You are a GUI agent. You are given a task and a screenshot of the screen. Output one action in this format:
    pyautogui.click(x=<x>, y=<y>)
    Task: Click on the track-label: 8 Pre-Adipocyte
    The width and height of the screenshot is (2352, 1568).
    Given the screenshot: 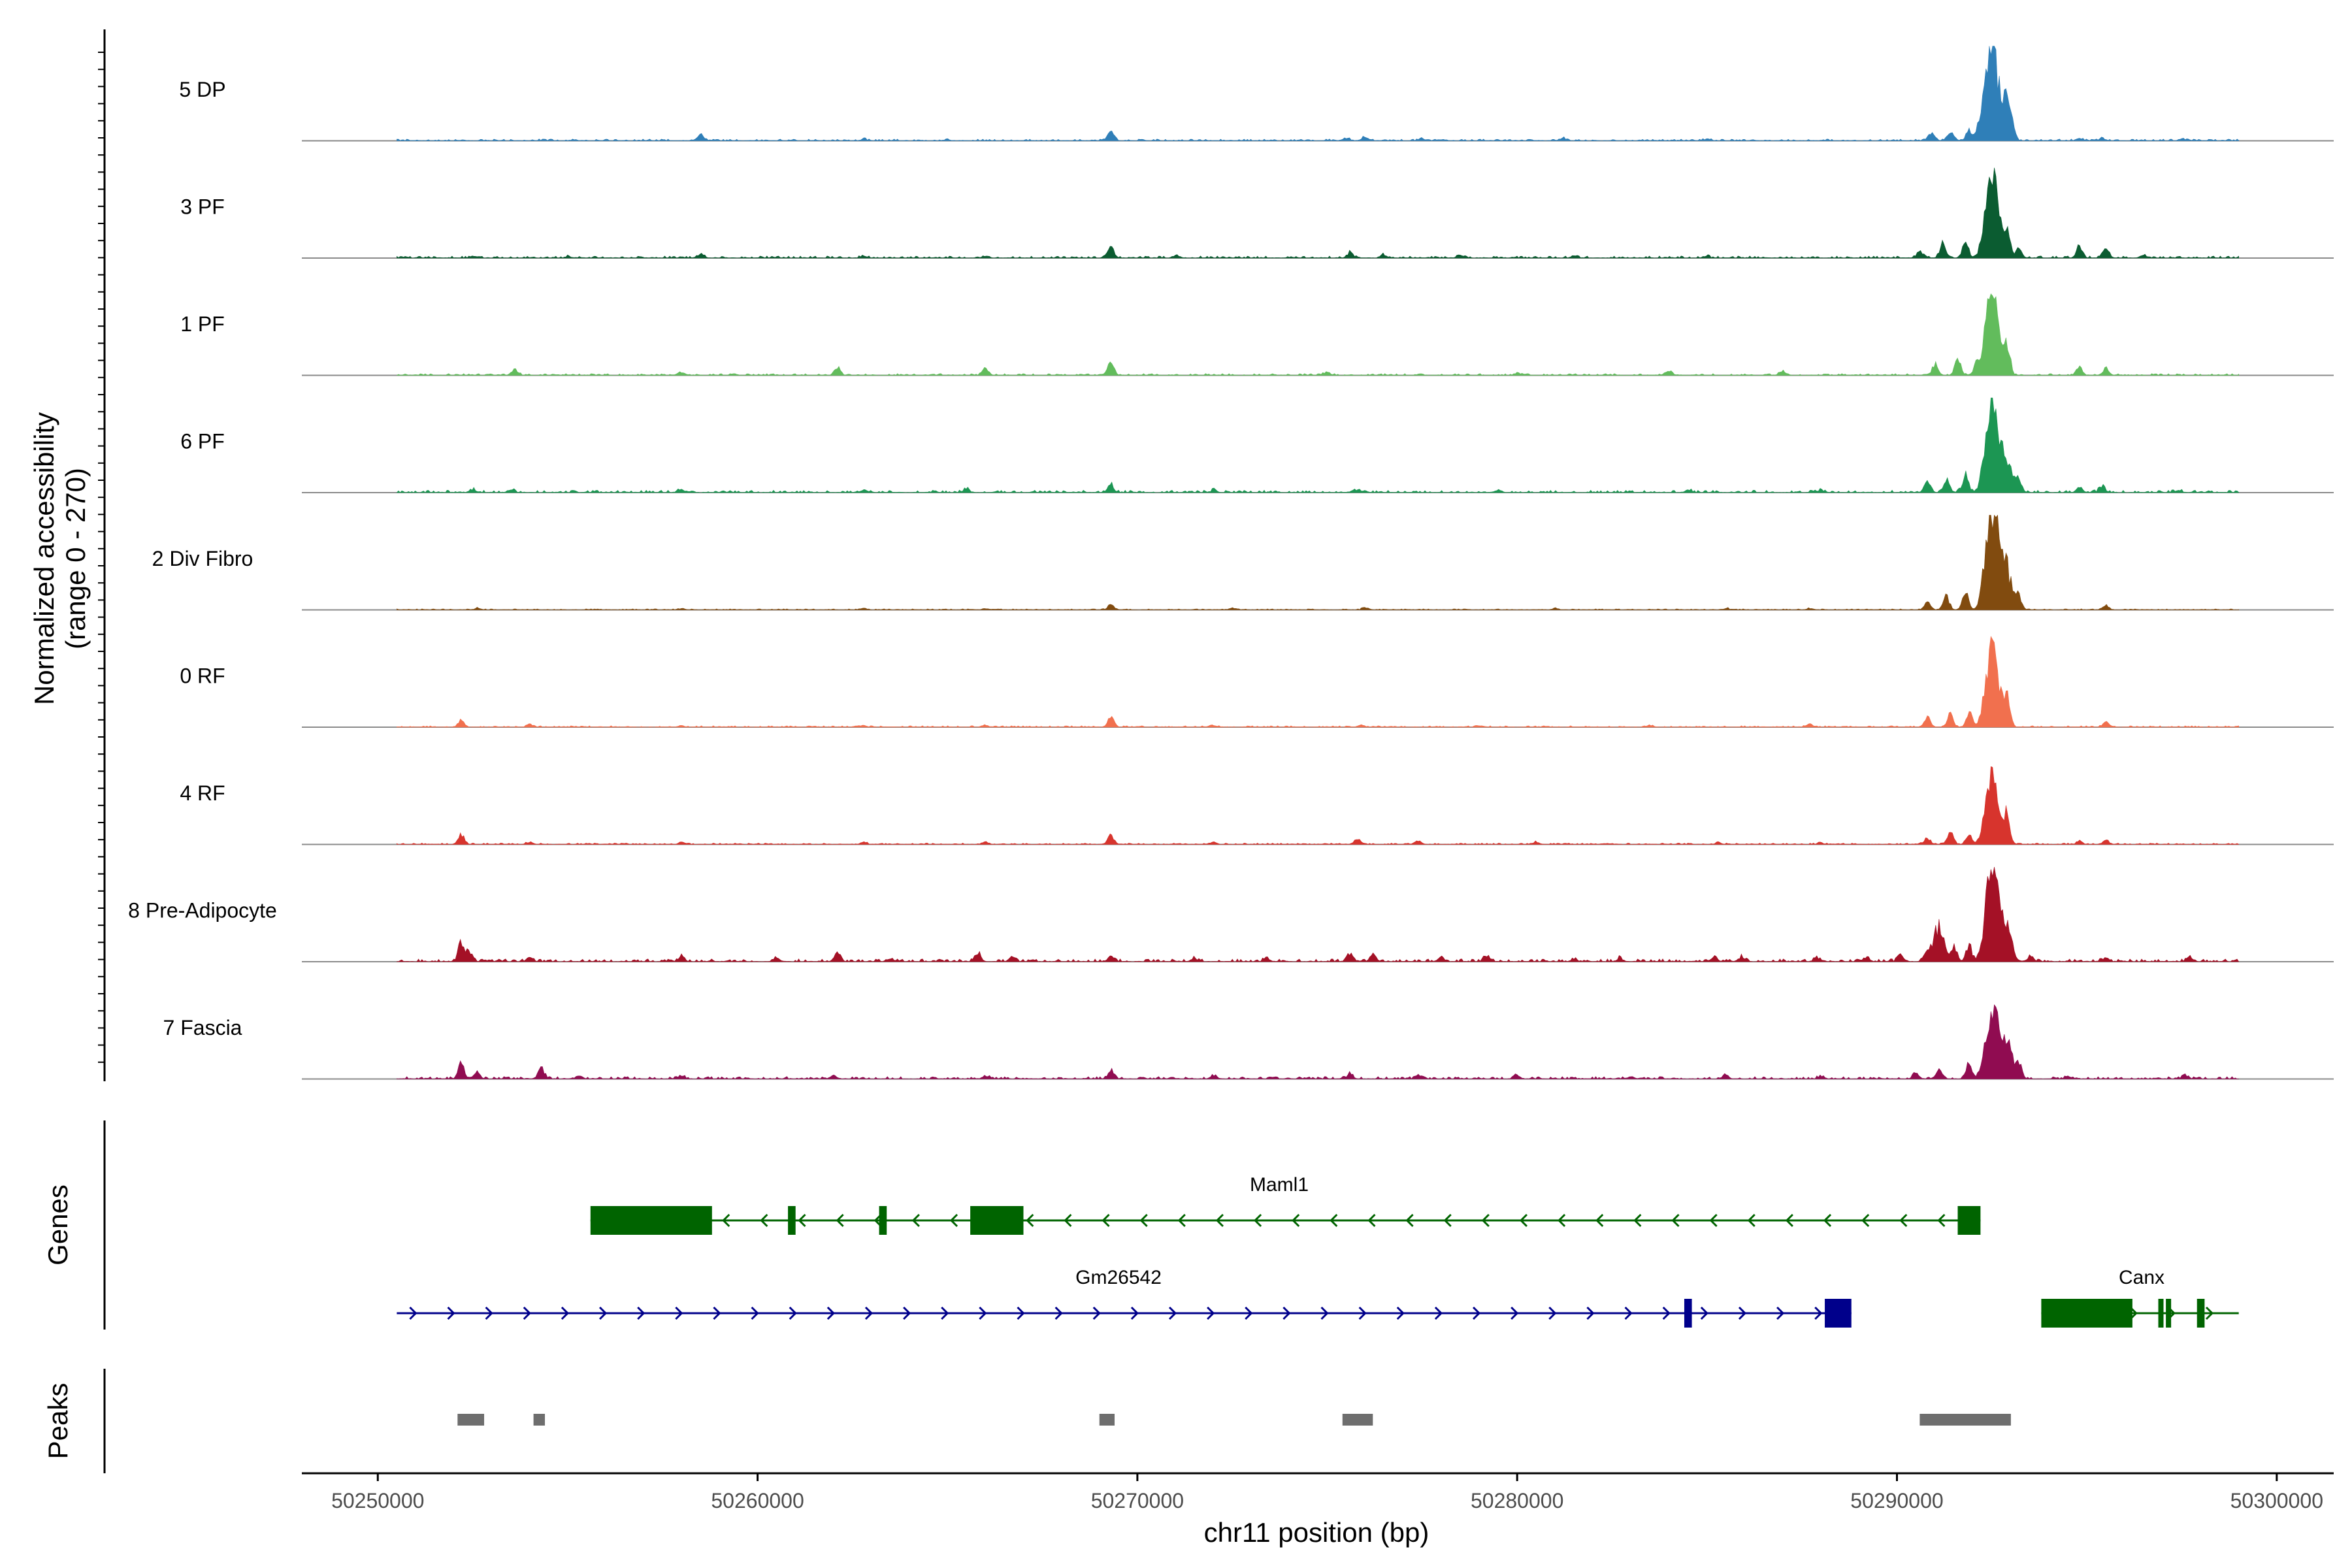 What is the action you would take?
    pyautogui.click(x=202, y=911)
    